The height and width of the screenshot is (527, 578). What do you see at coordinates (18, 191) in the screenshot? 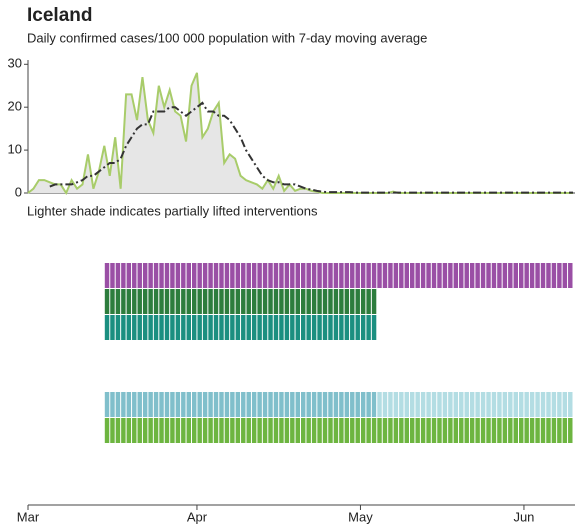
I see `y-tick-label: 0` at bounding box center [18, 191].